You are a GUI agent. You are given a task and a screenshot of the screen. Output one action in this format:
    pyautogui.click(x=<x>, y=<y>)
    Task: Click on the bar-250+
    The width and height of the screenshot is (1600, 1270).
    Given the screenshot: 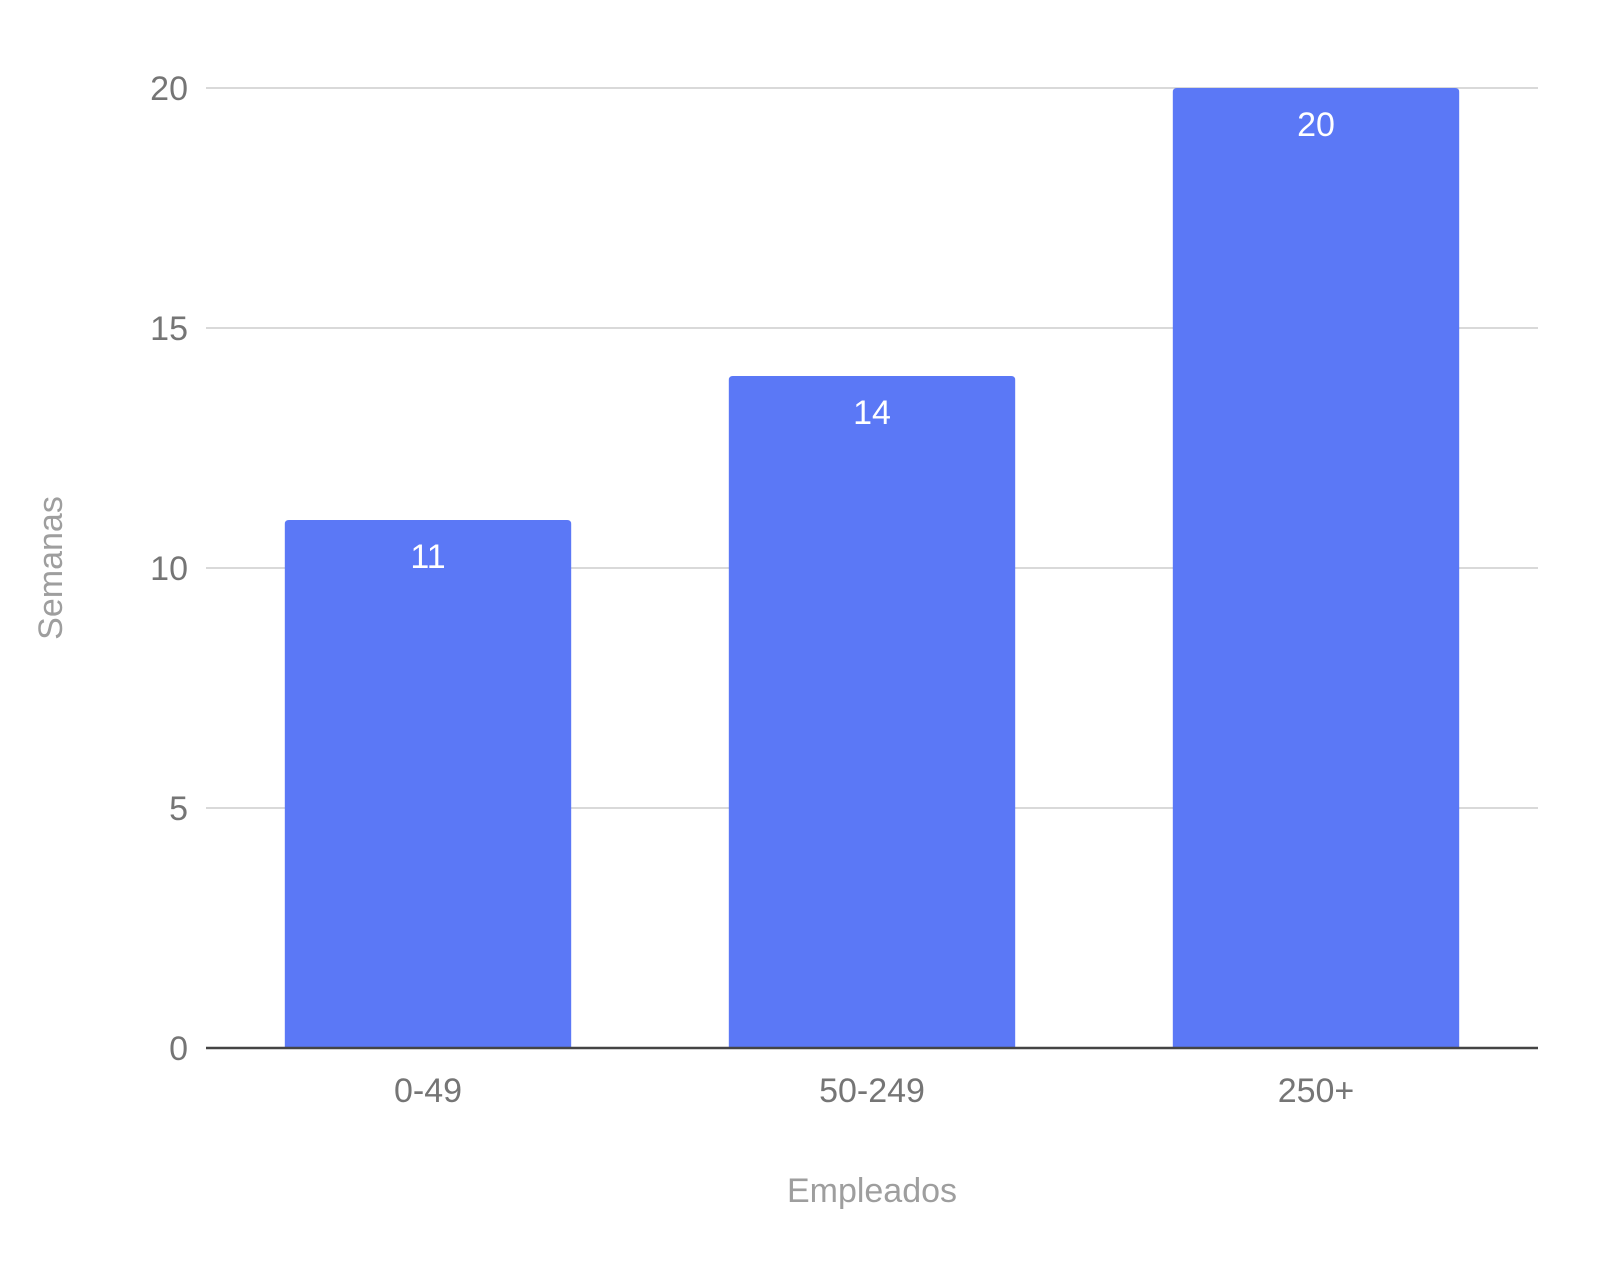 What is the action you would take?
    pyautogui.click(x=1316, y=568)
    